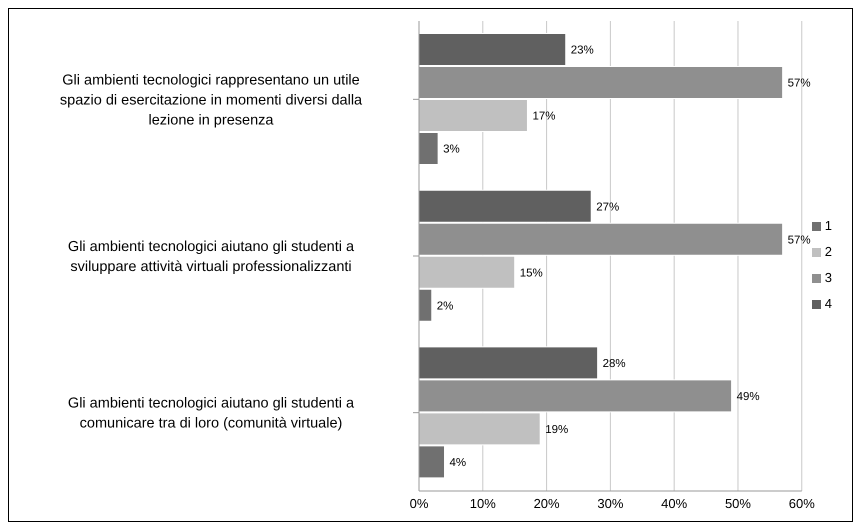 Image resolution: width=863 pixels, height=532 pixels. I want to click on data-label: 2%, so click(445, 306).